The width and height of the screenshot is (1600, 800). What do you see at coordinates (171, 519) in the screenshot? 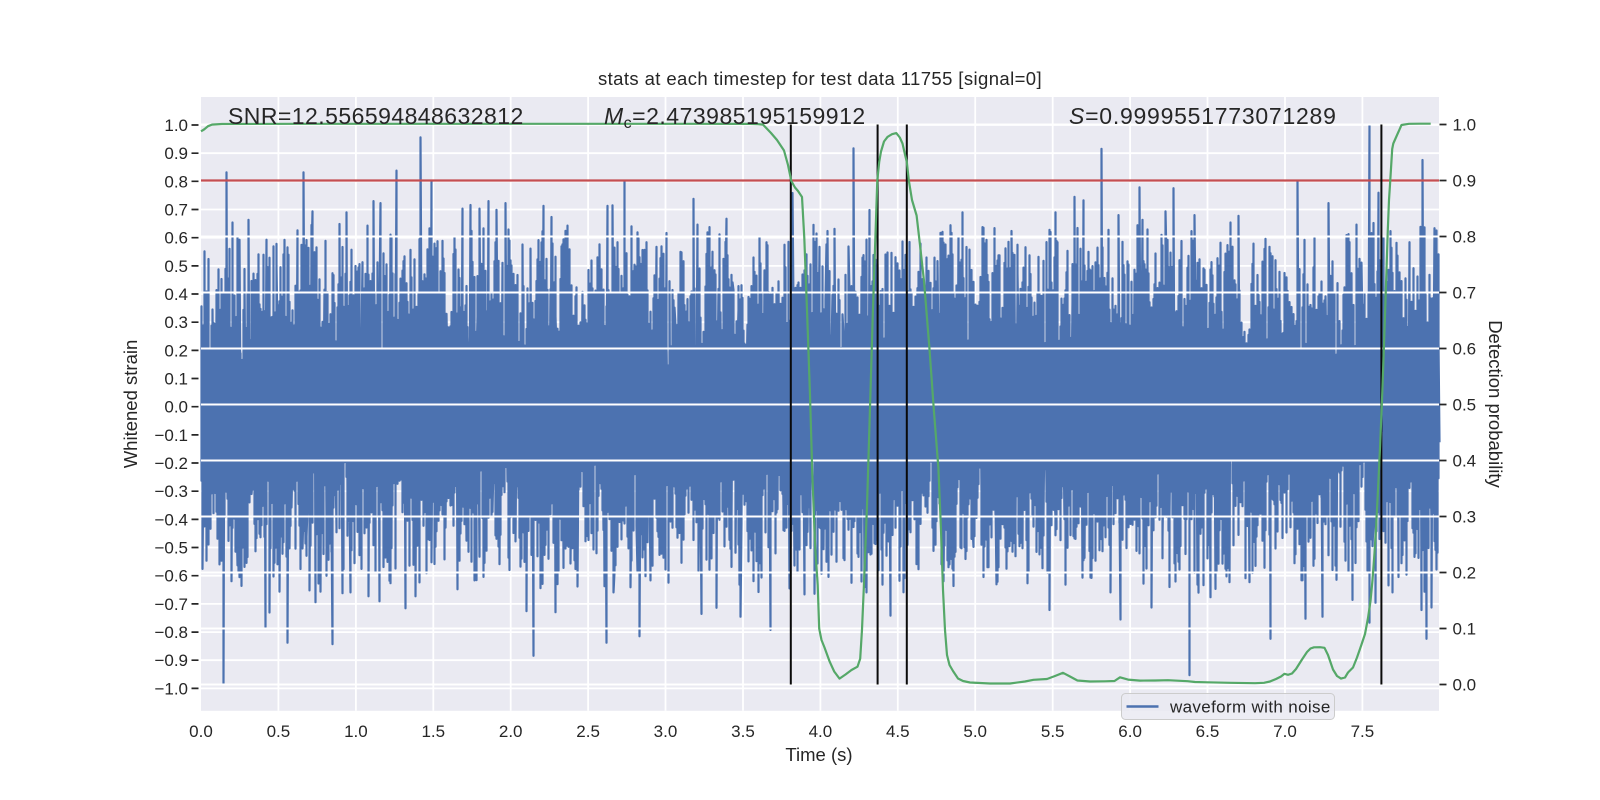
I see `svg-text: −0.4` at bounding box center [171, 519].